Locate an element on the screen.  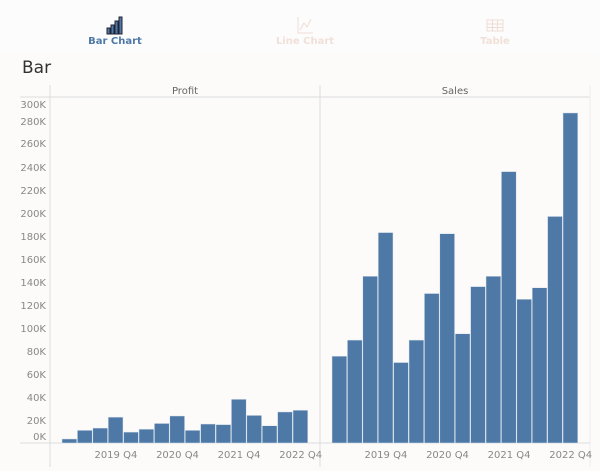
y-tick-label: 100K is located at coordinates (33, 329).